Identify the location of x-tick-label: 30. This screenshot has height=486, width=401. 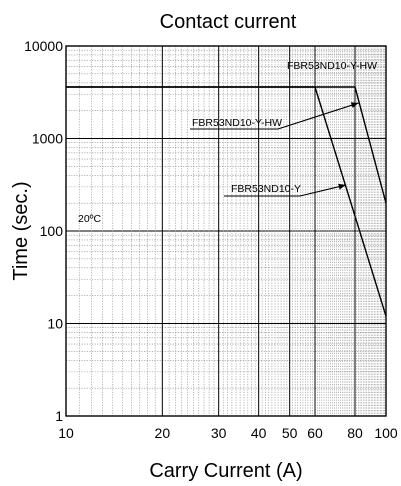
(219, 433).